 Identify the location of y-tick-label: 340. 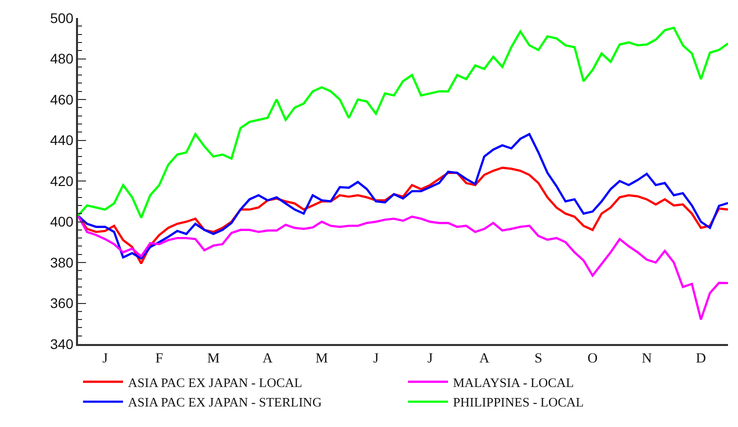
(62, 344).